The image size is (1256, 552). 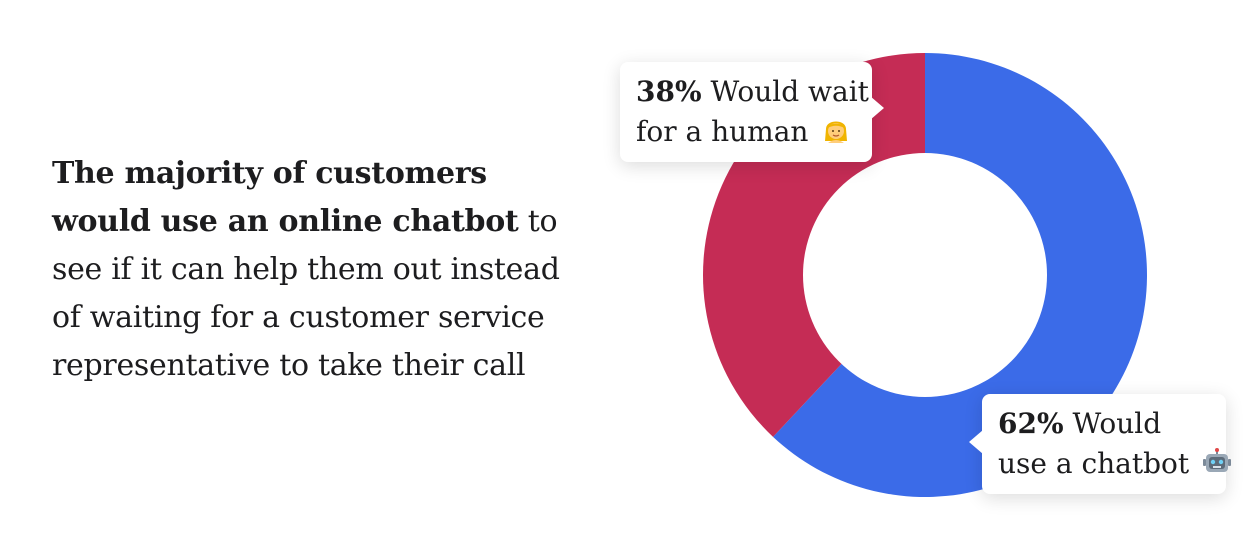 I want to click on human-text-line2: for a human, so click(x=722, y=131).